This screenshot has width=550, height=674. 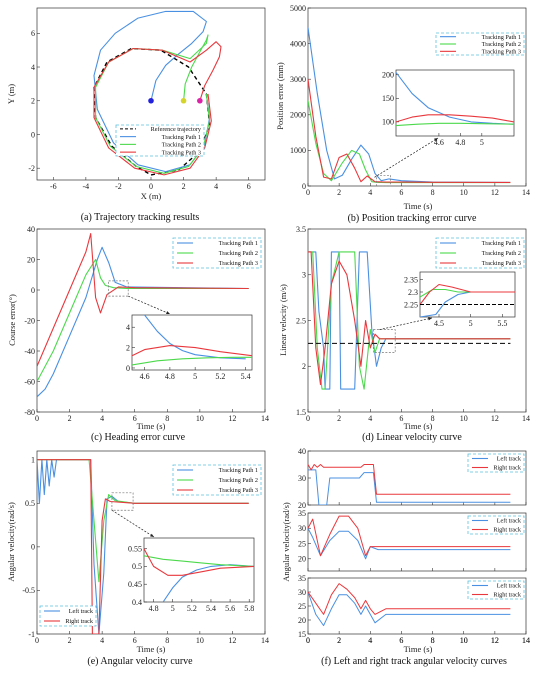 What do you see at coordinates (301, 320) in the screenshot?
I see `y-tick-label: 2.5` at bounding box center [301, 320].